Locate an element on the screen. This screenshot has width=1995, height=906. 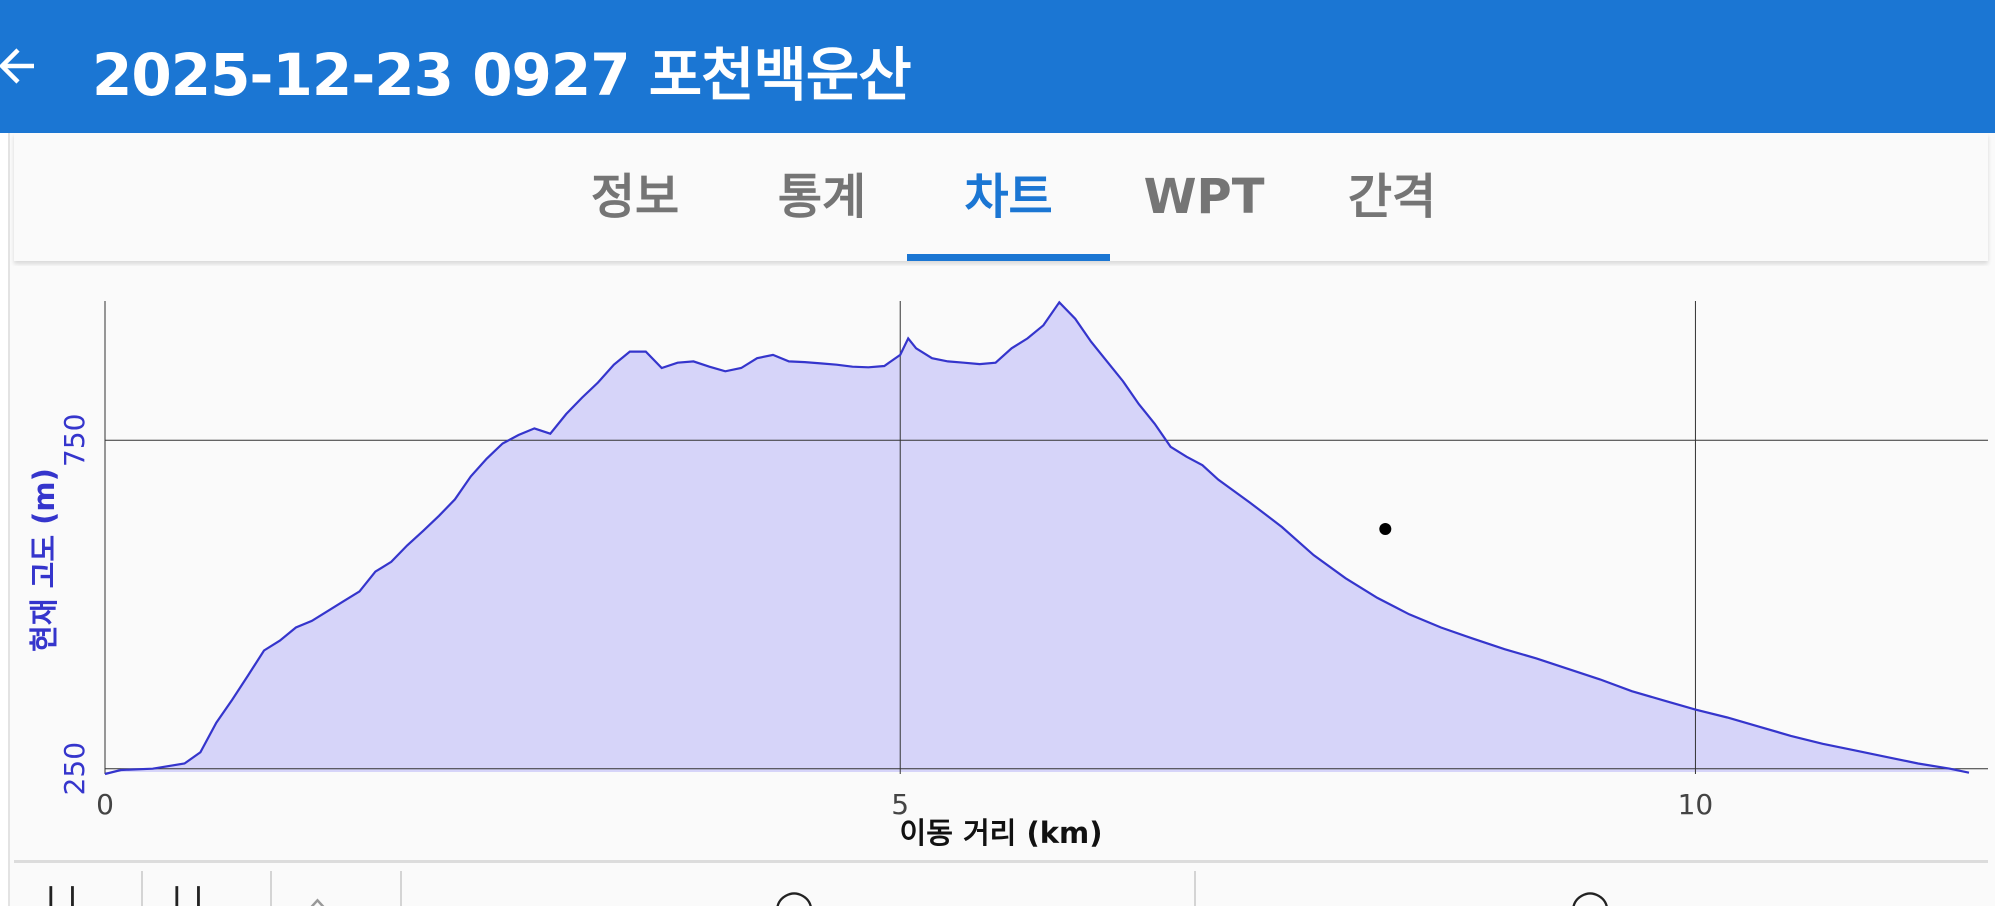
bottom-divider is located at coordinates (1001, 861).